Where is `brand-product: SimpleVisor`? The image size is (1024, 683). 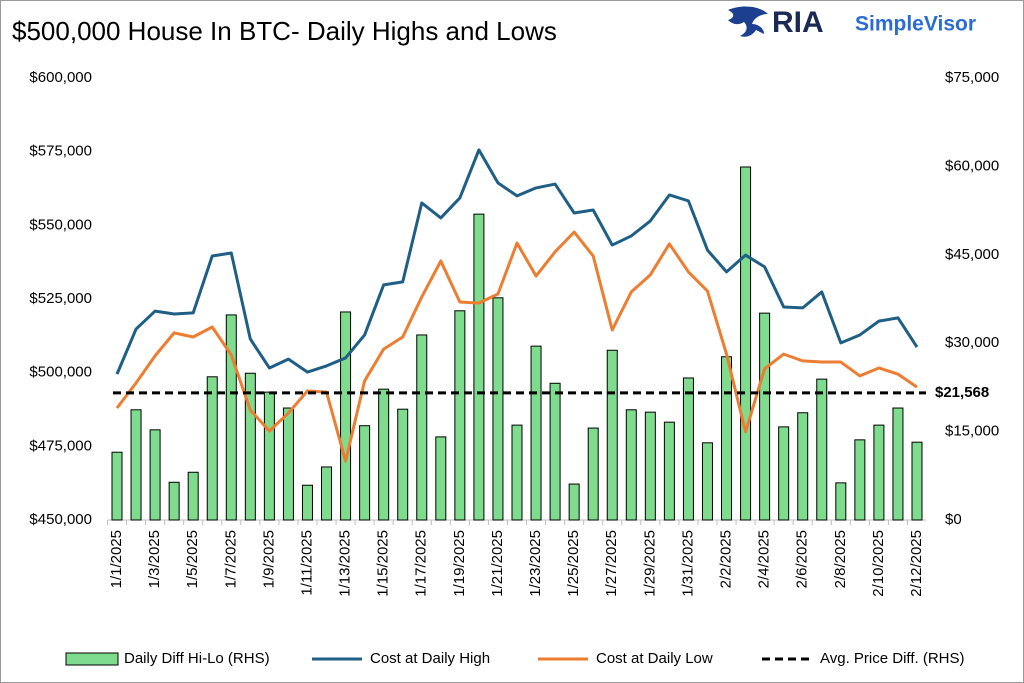
brand-product: SimpleVisor is located at coordinates (915, 24).